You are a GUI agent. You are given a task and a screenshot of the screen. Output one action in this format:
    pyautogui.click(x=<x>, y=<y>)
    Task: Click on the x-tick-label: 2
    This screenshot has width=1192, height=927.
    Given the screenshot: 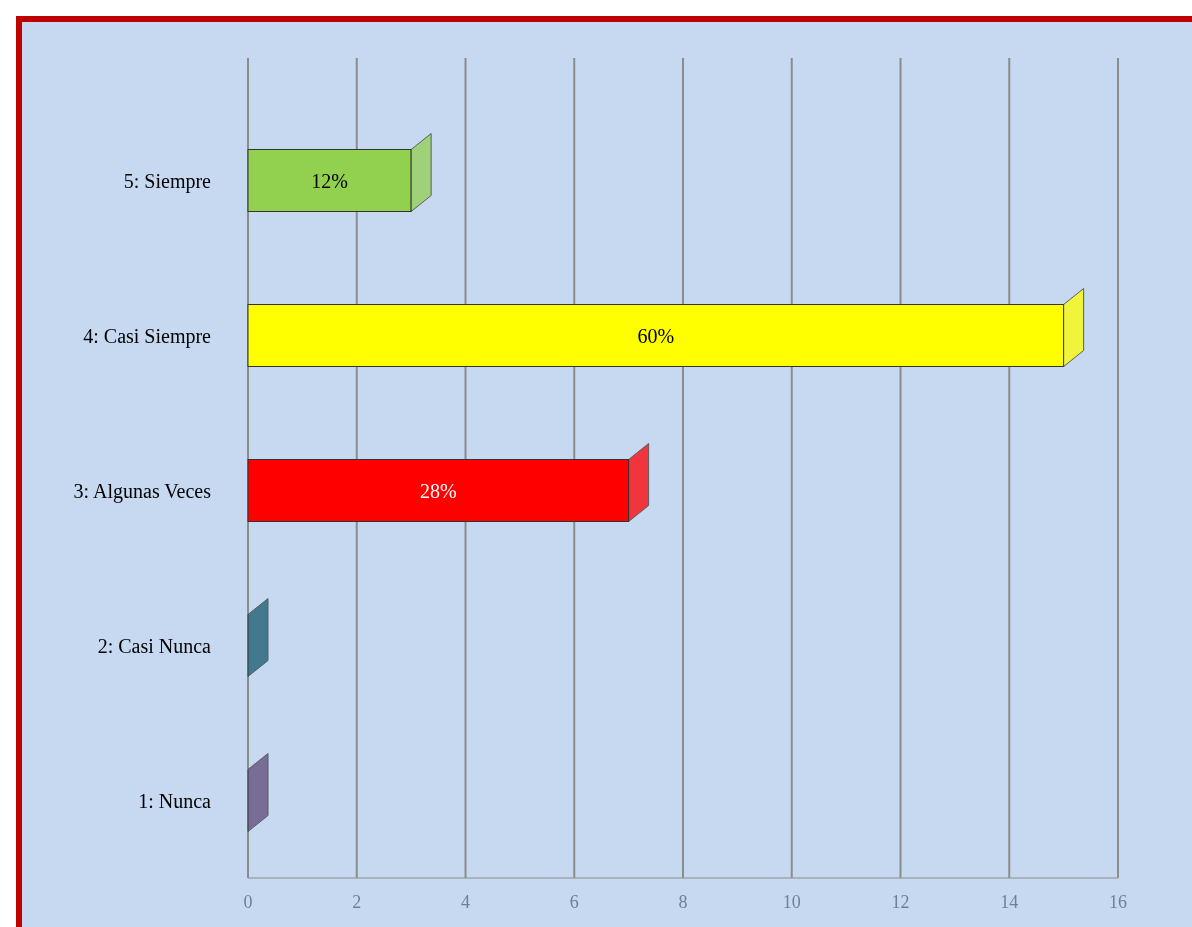 What is the action you would take?
    pyautogui.click(x=357, y=902)
    